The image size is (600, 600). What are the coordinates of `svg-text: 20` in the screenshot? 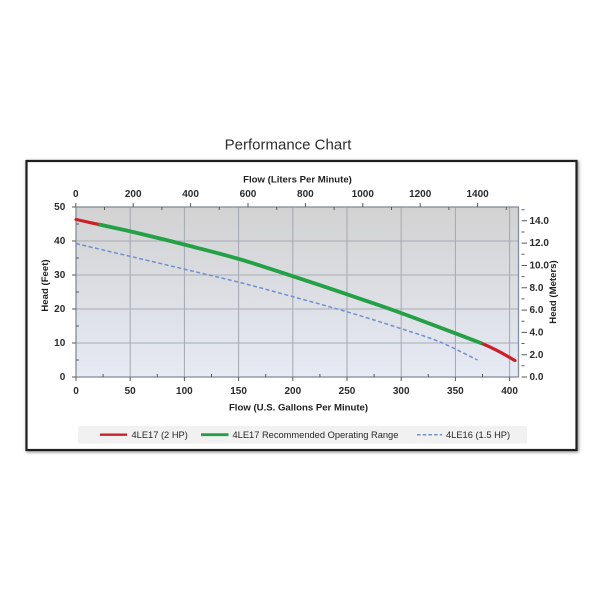 It's located at (60, 309).